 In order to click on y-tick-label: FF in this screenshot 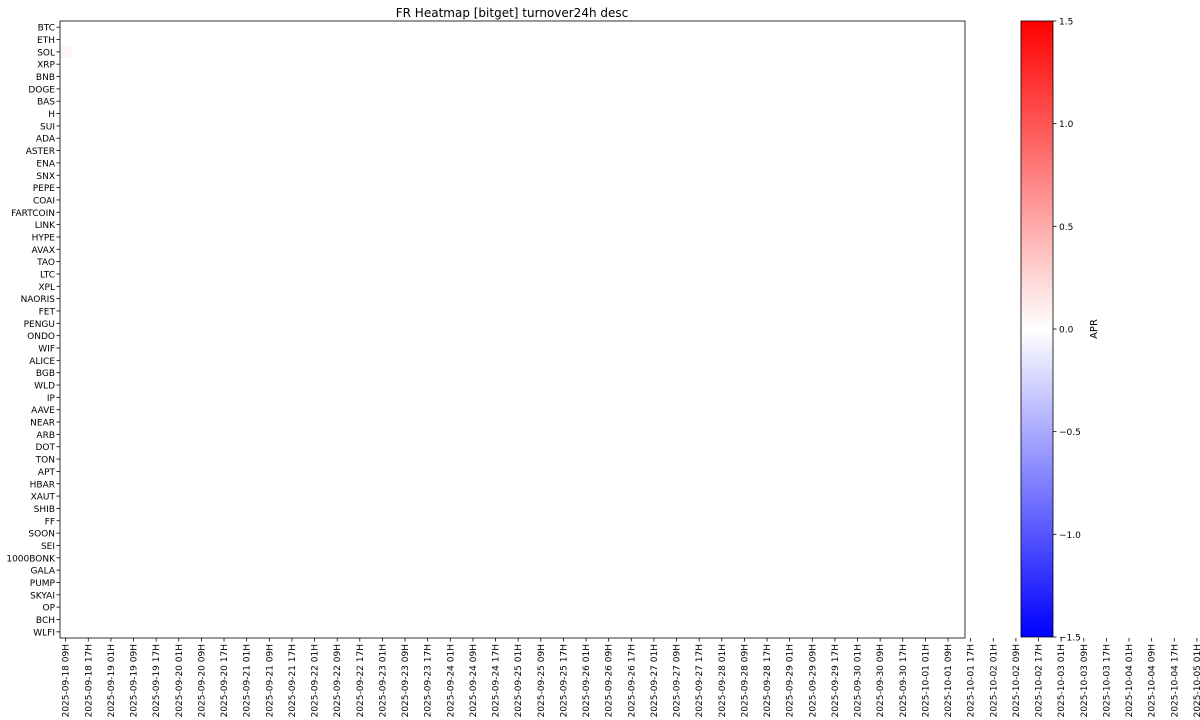, I will do `click(50, 522)`.